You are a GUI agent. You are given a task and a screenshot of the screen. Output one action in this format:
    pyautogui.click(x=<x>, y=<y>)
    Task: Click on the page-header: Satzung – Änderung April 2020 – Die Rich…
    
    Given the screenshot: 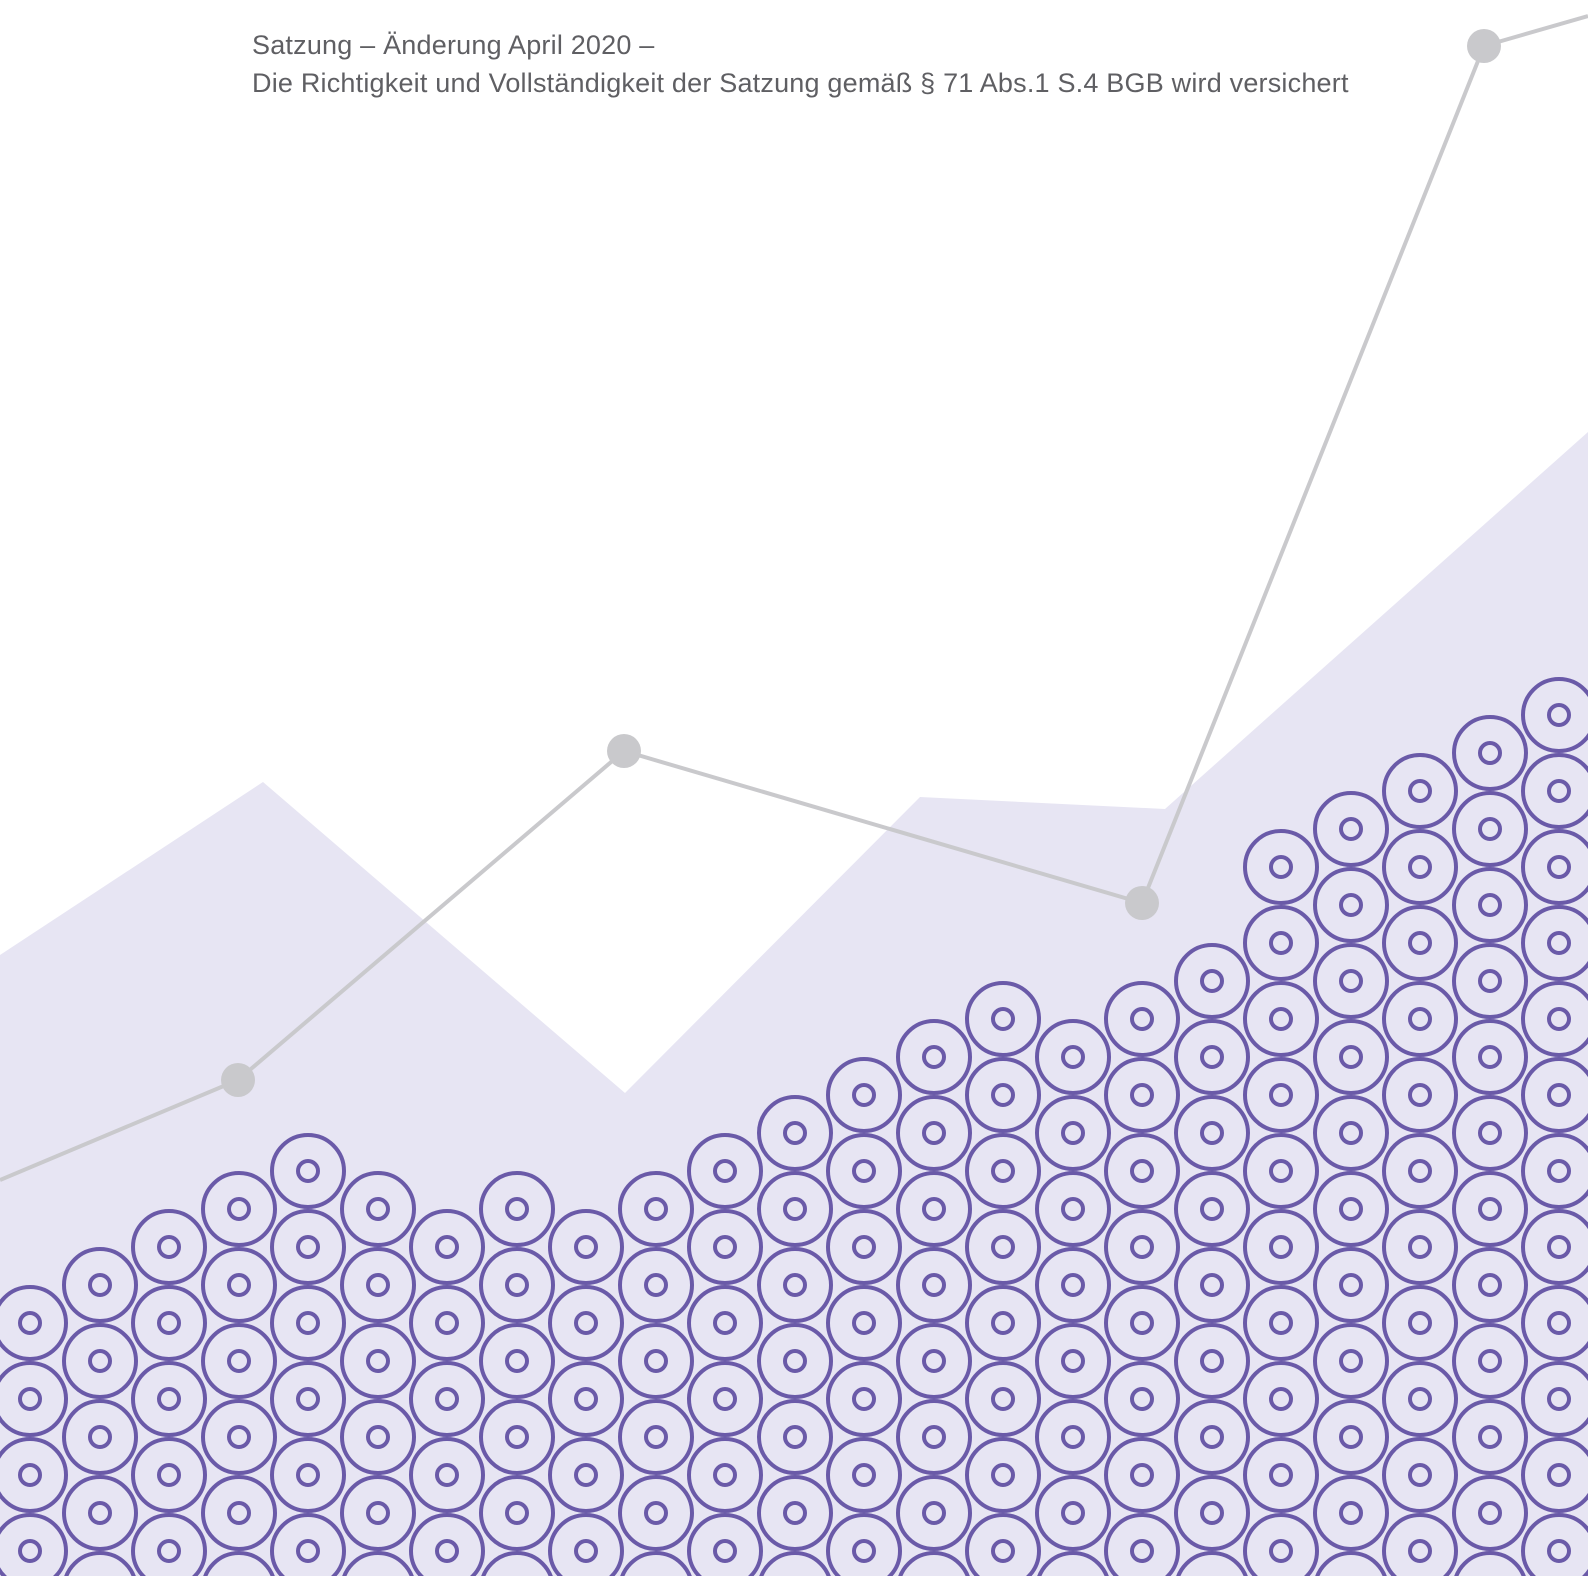 What is the action you would take?
    pyautogui.click(x=800, y=64)
    